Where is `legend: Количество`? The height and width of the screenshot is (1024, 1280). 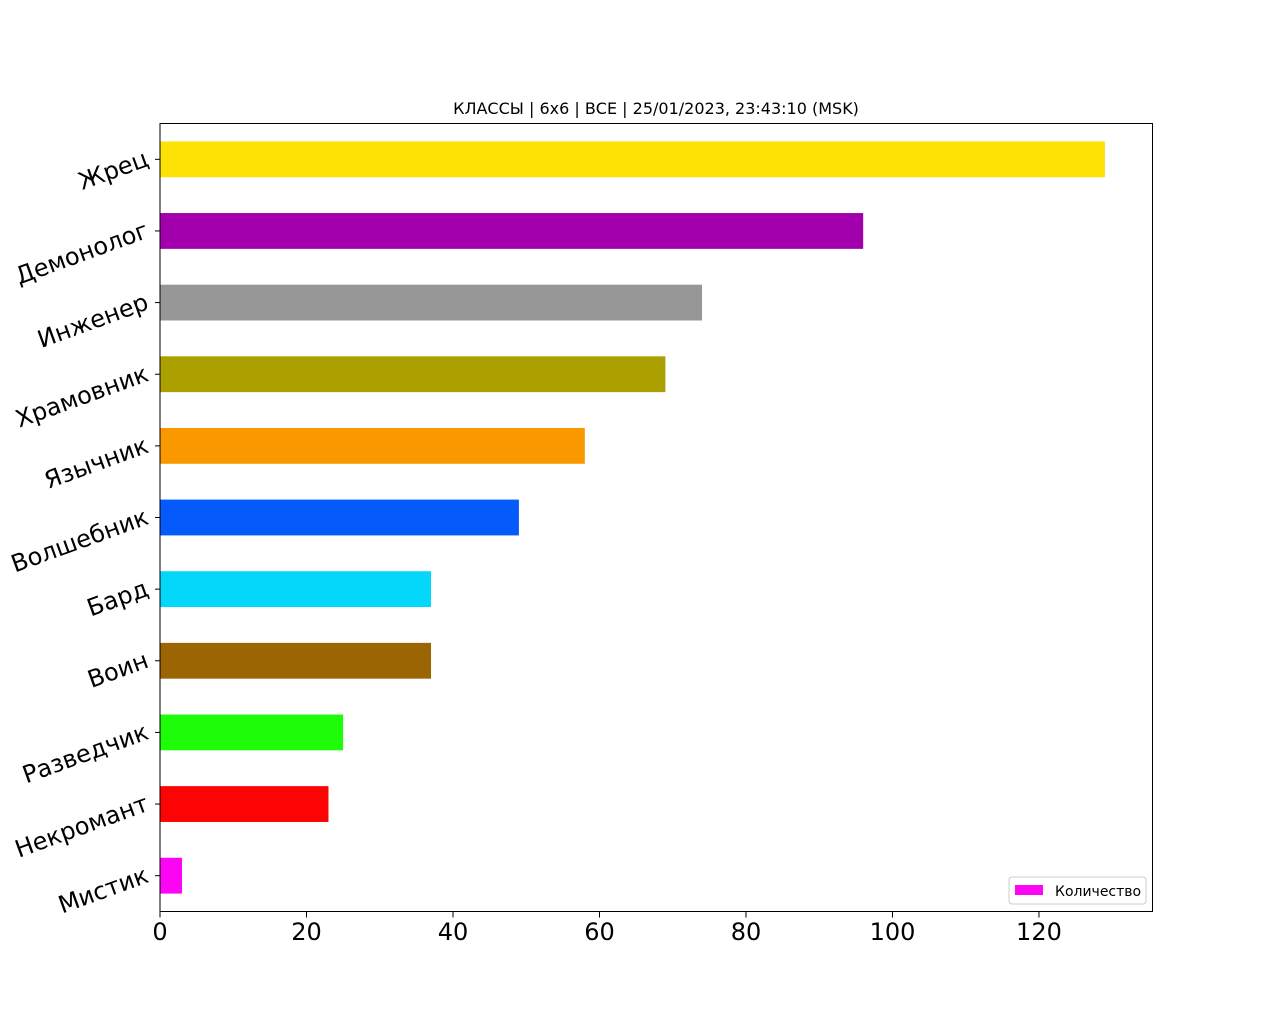 legend: Количество is located at coordinates (1077, 890).